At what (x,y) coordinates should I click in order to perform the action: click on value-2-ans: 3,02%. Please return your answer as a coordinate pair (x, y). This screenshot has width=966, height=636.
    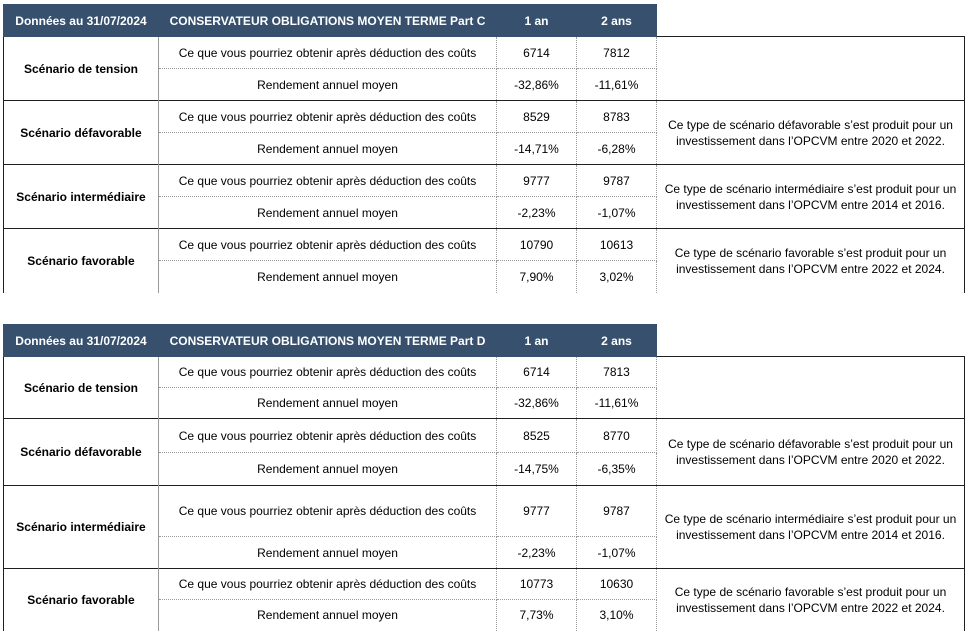
    Looking at the image, I should click on (616, 276).